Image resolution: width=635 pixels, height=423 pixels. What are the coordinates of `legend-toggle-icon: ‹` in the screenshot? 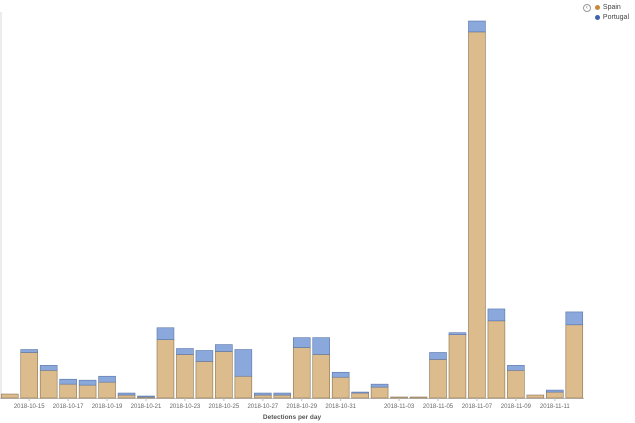 It's located at (586, 8).